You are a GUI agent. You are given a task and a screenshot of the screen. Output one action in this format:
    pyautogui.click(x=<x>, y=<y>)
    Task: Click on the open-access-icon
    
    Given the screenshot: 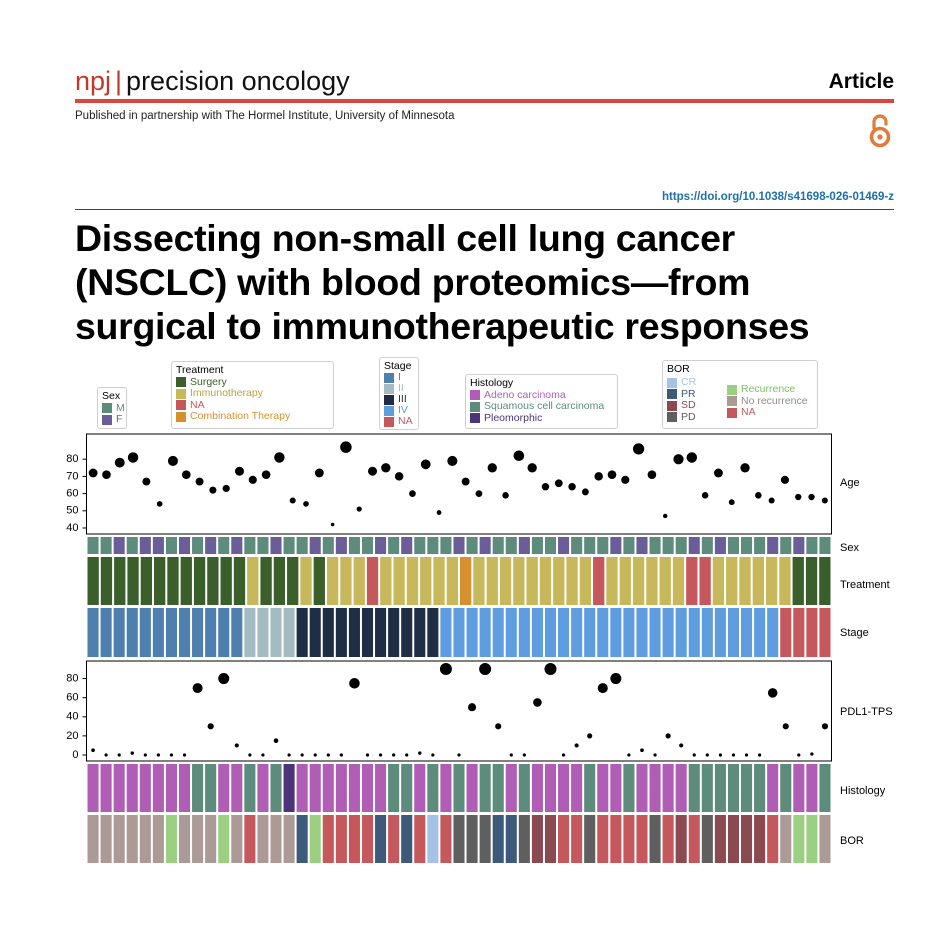 What is the action you would take?
    pyautogui.click(x=880, y=130)
    